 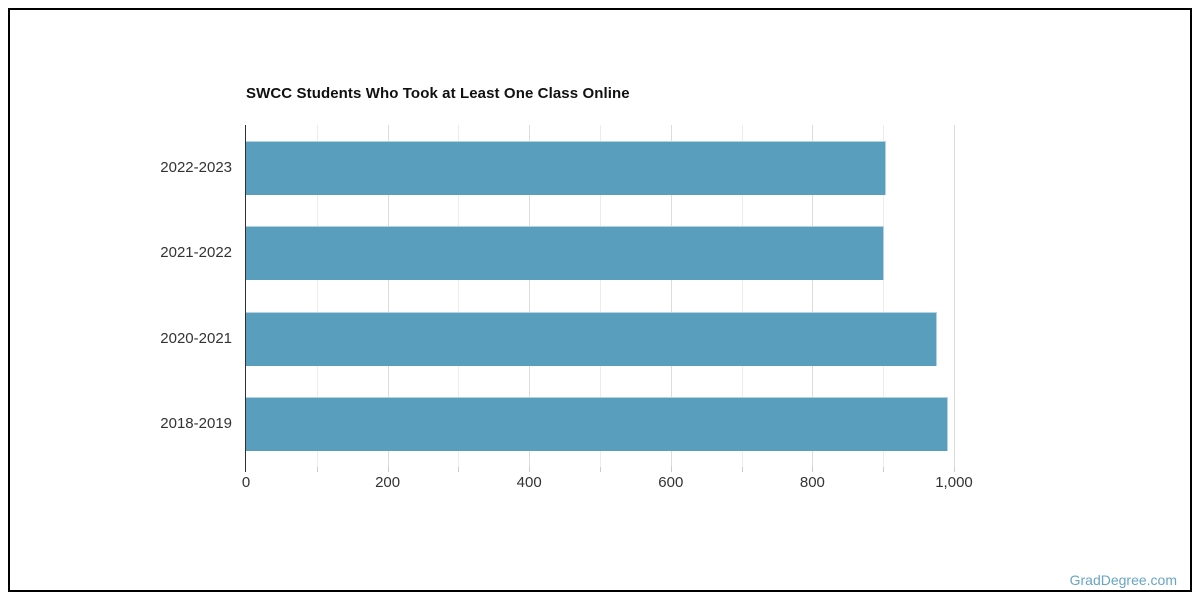 What do you see at coordinates (954, 482) in the screenshot?
I see `x-axis-label-1,000: 1,000` at bounding box center [954, 482].